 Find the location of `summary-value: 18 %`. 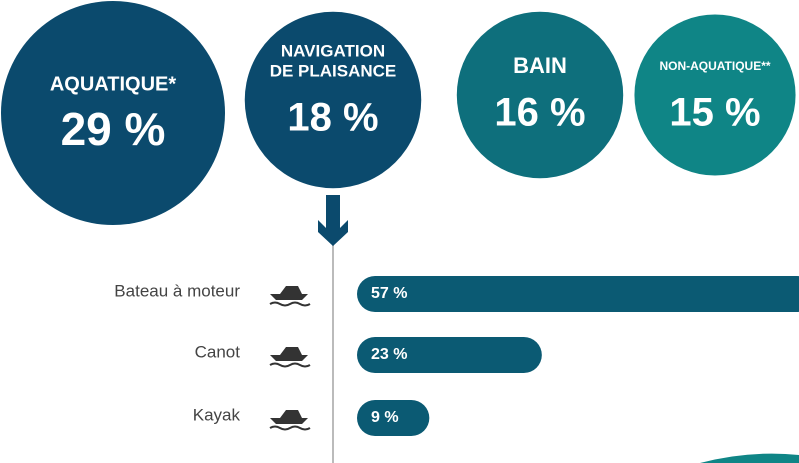

summary-value: 18 % is located at coordinates (332, 118).